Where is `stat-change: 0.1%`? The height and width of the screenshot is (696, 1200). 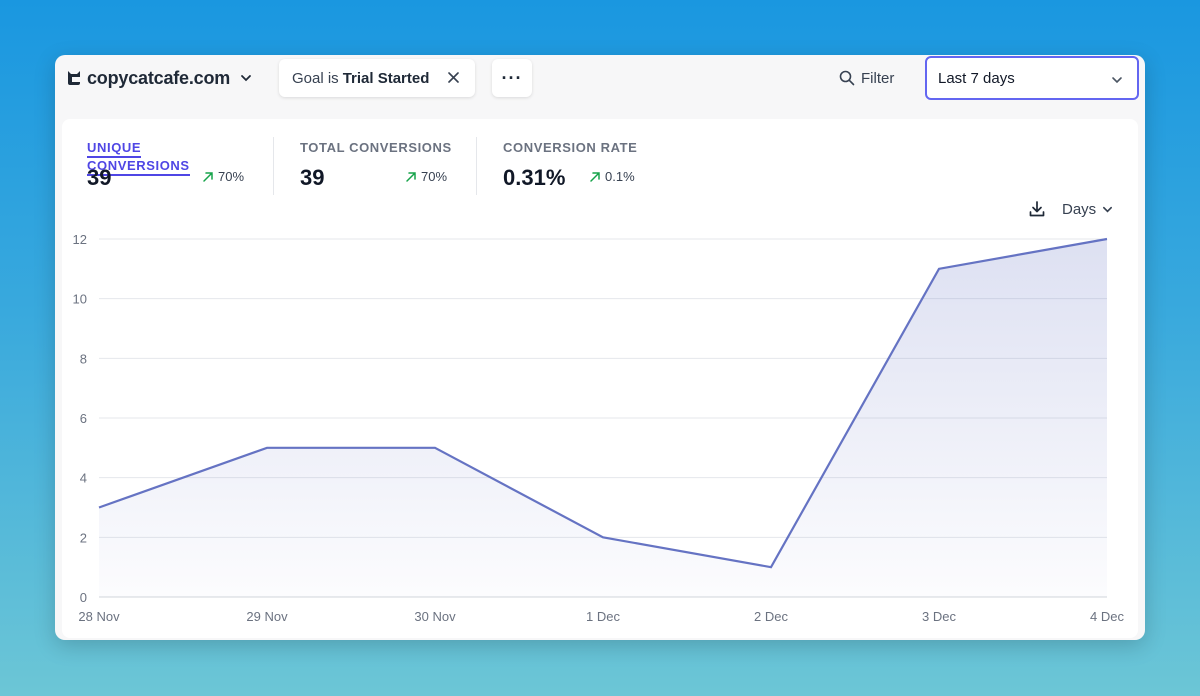
stat-change: 0.1% is located at coordinates (612, 176).